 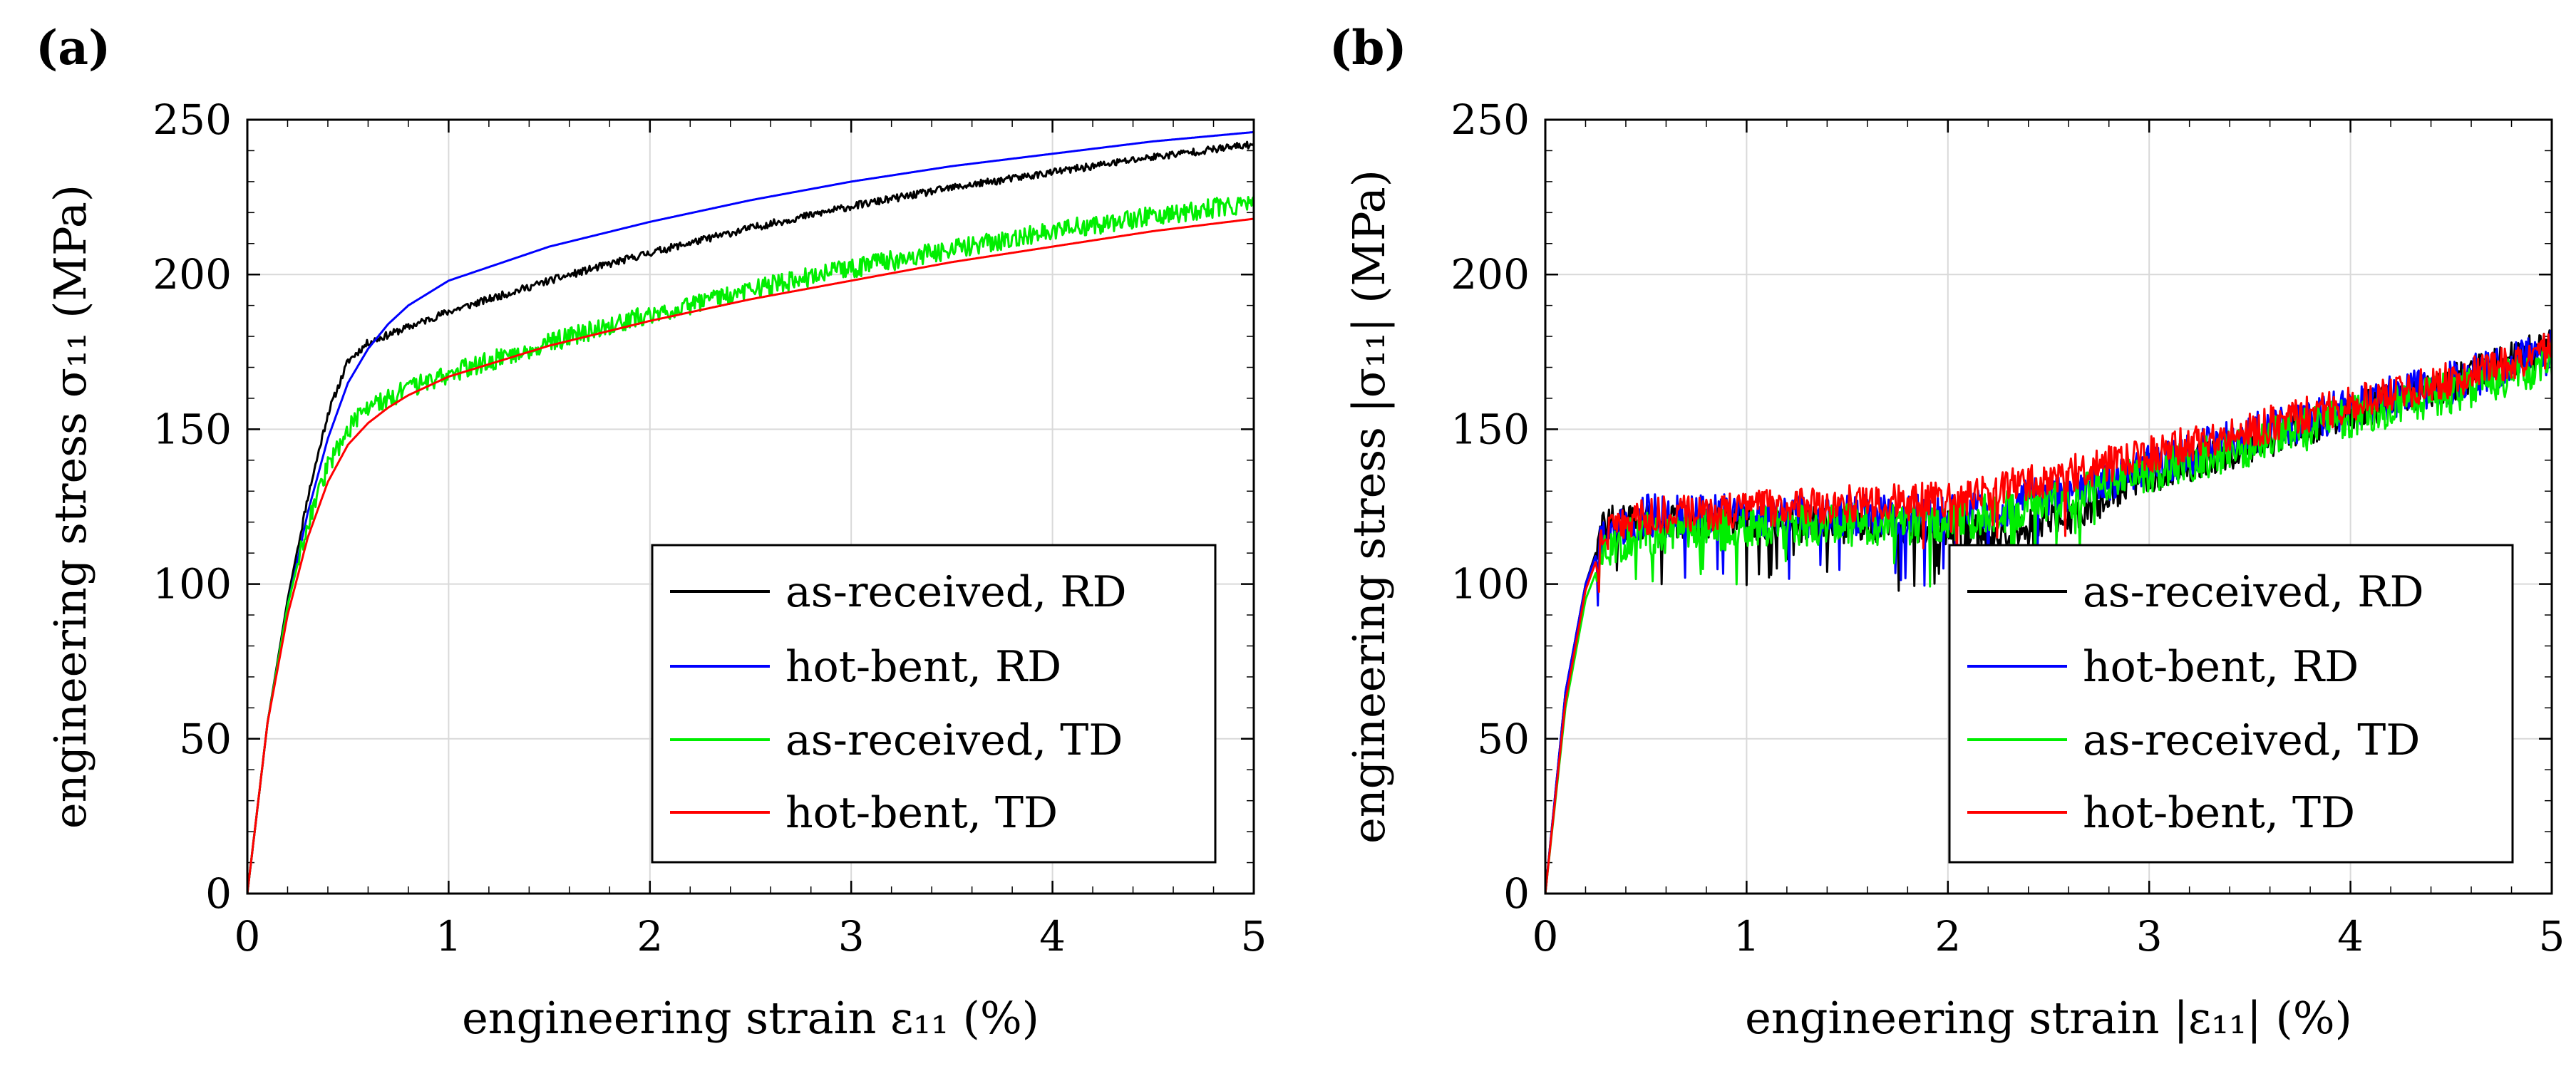 What do you see at coordinates (1369, 507) in the screenshot?
I see `panel-b-y-axis-label: engineering stress |σ₁₁| (MPa)` at bounding box center [1369, 507].